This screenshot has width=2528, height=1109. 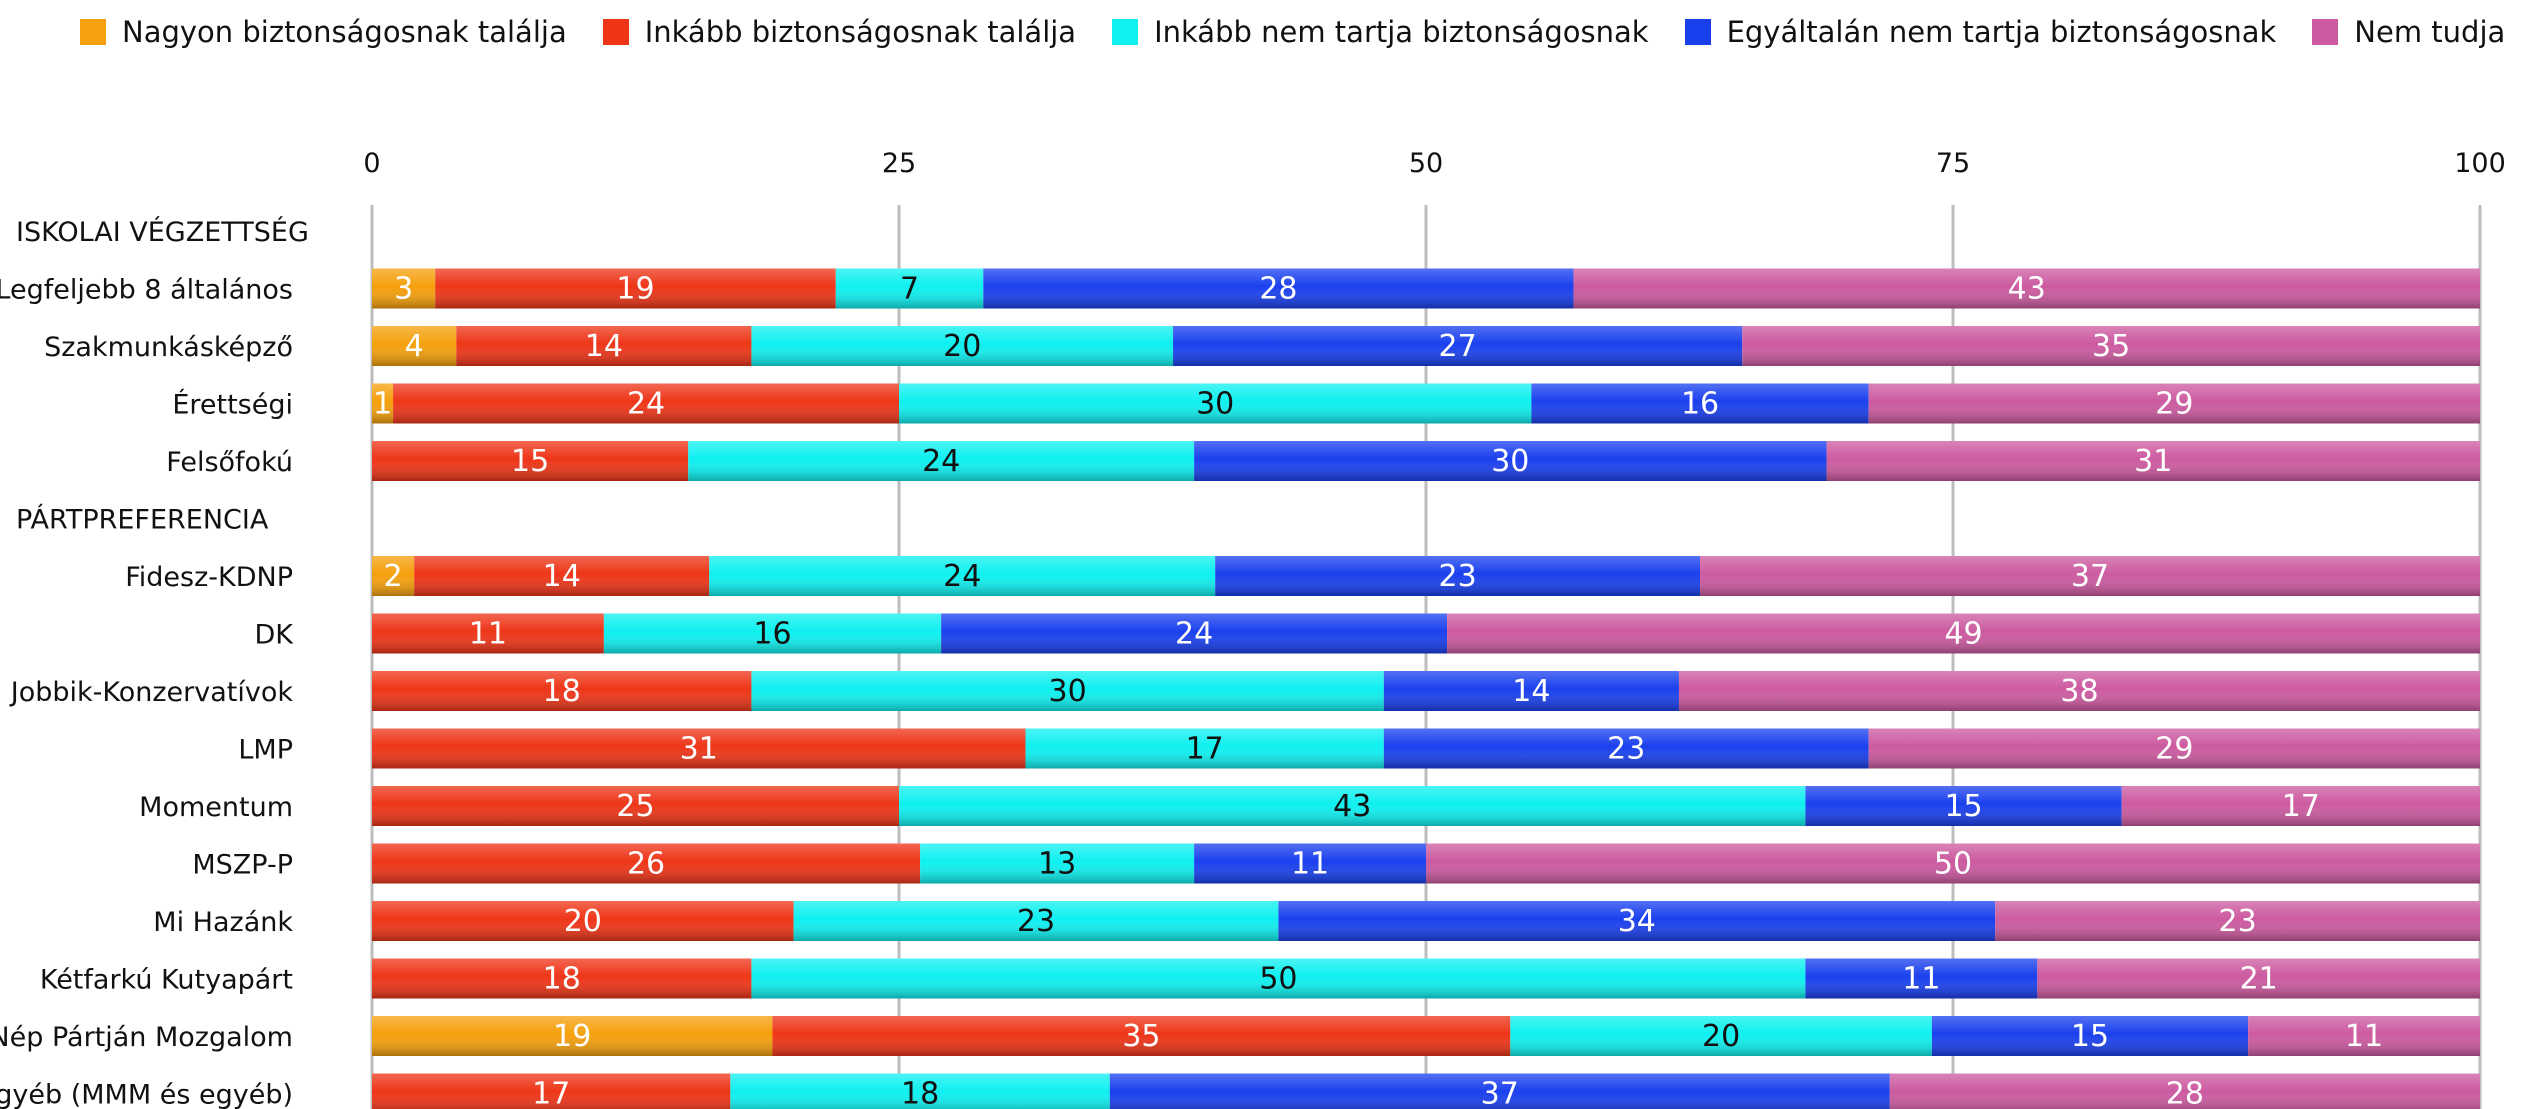 I want to click on x-tick-label: 100, so click(x=2480, y=163).